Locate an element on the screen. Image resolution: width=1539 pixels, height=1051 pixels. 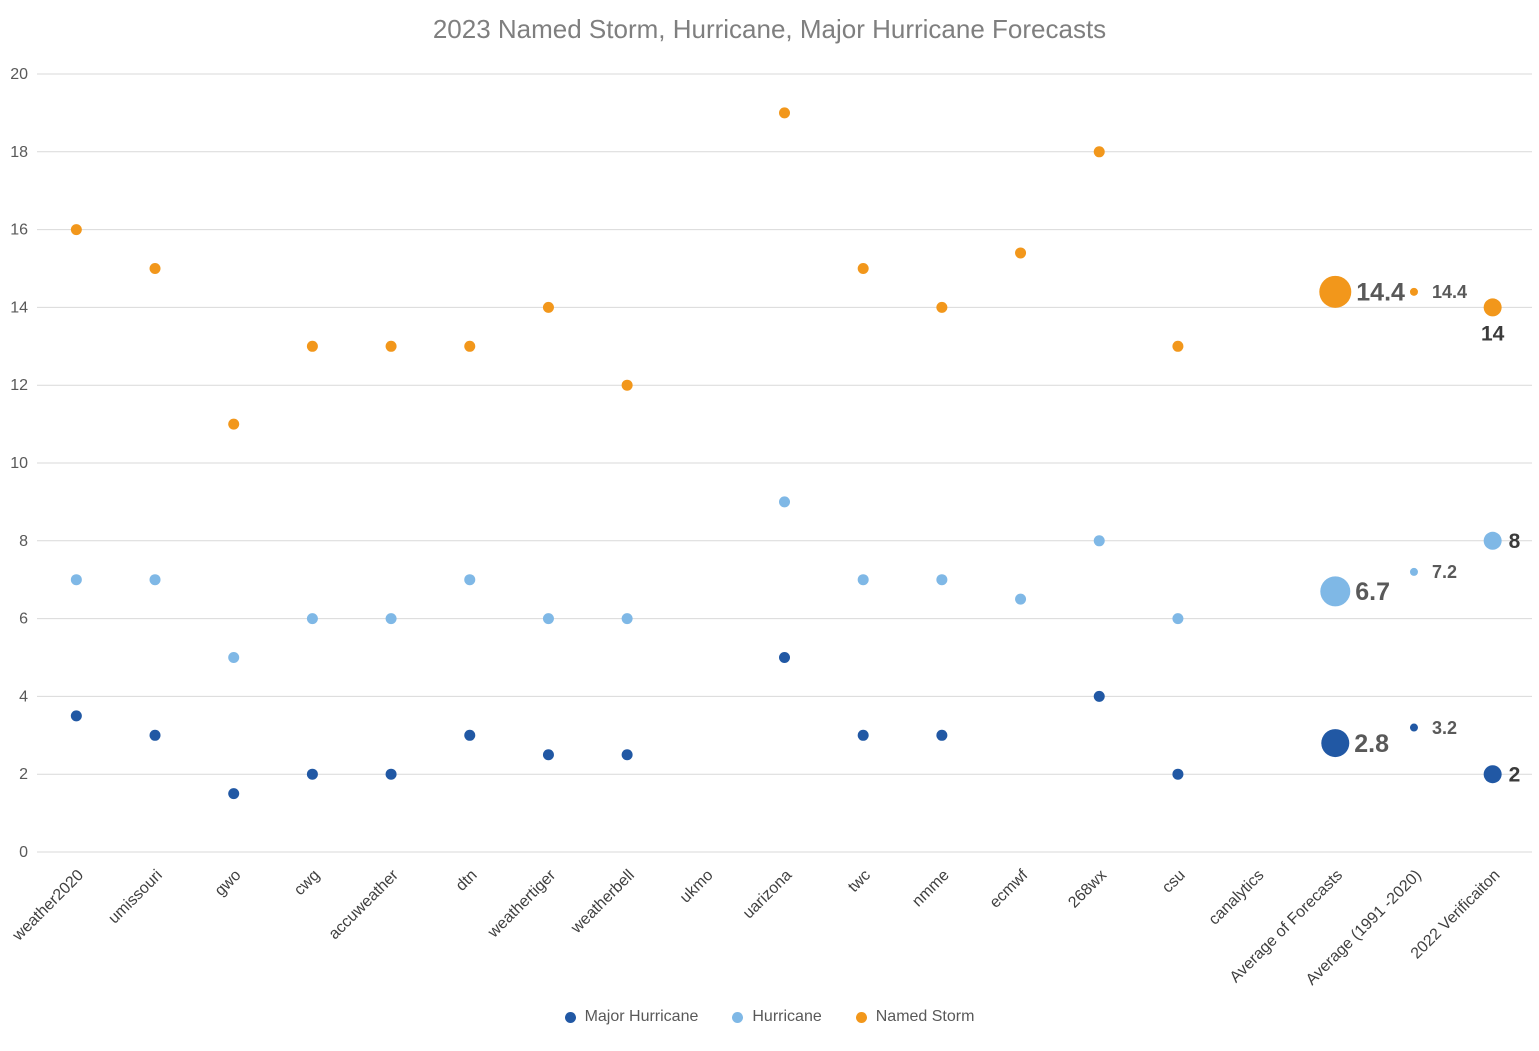
point-hurricane-2022-verificaiton is located at coordinates (1492, 540).